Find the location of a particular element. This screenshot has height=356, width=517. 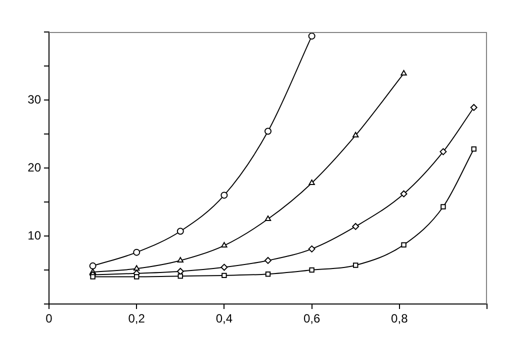

y-tick-label: 30 is located at coordinates (35, 99).